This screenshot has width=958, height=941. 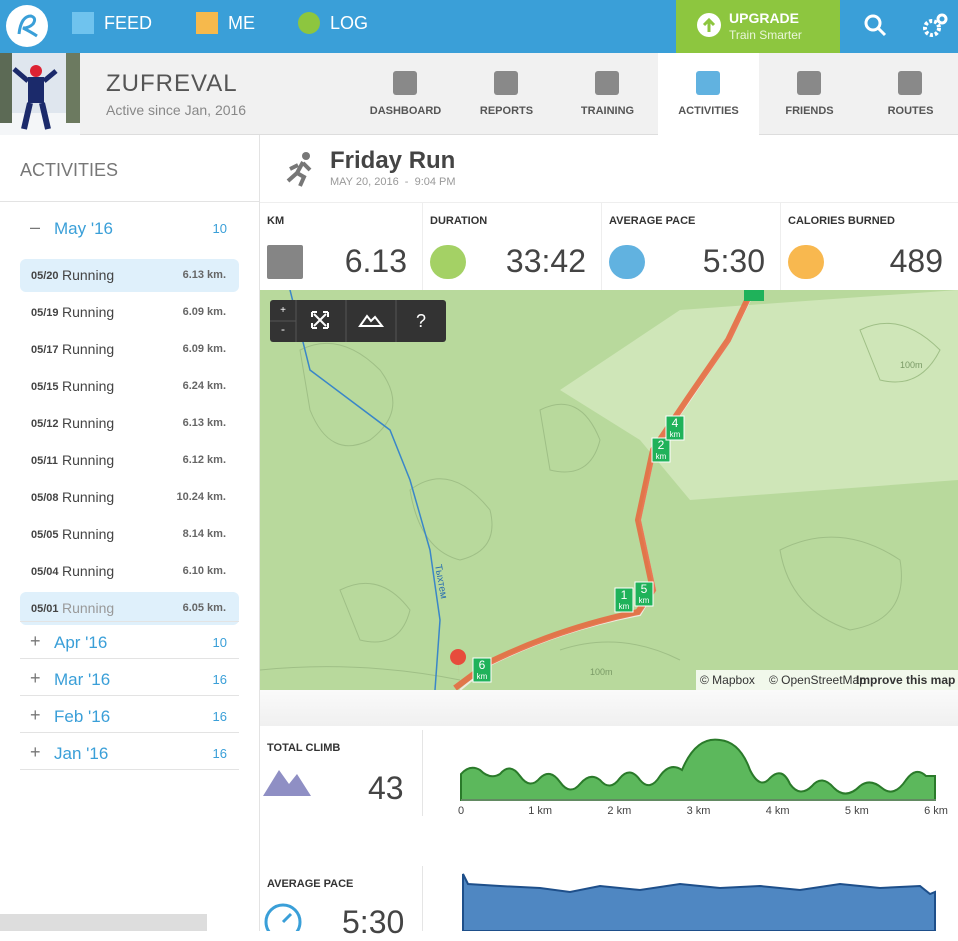 What do you see at coordinates (129, 386) in the screenshot?
I see `activity-row: 05/15 Running 6.24 km.` at bounding box center [129, 386].